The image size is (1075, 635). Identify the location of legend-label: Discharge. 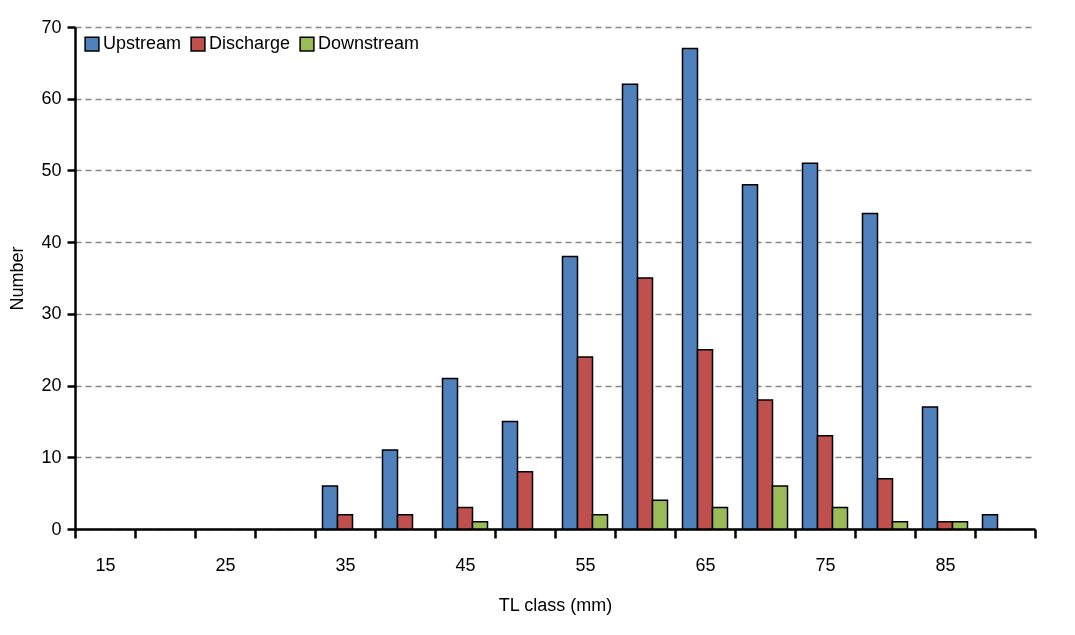
(250, 43).